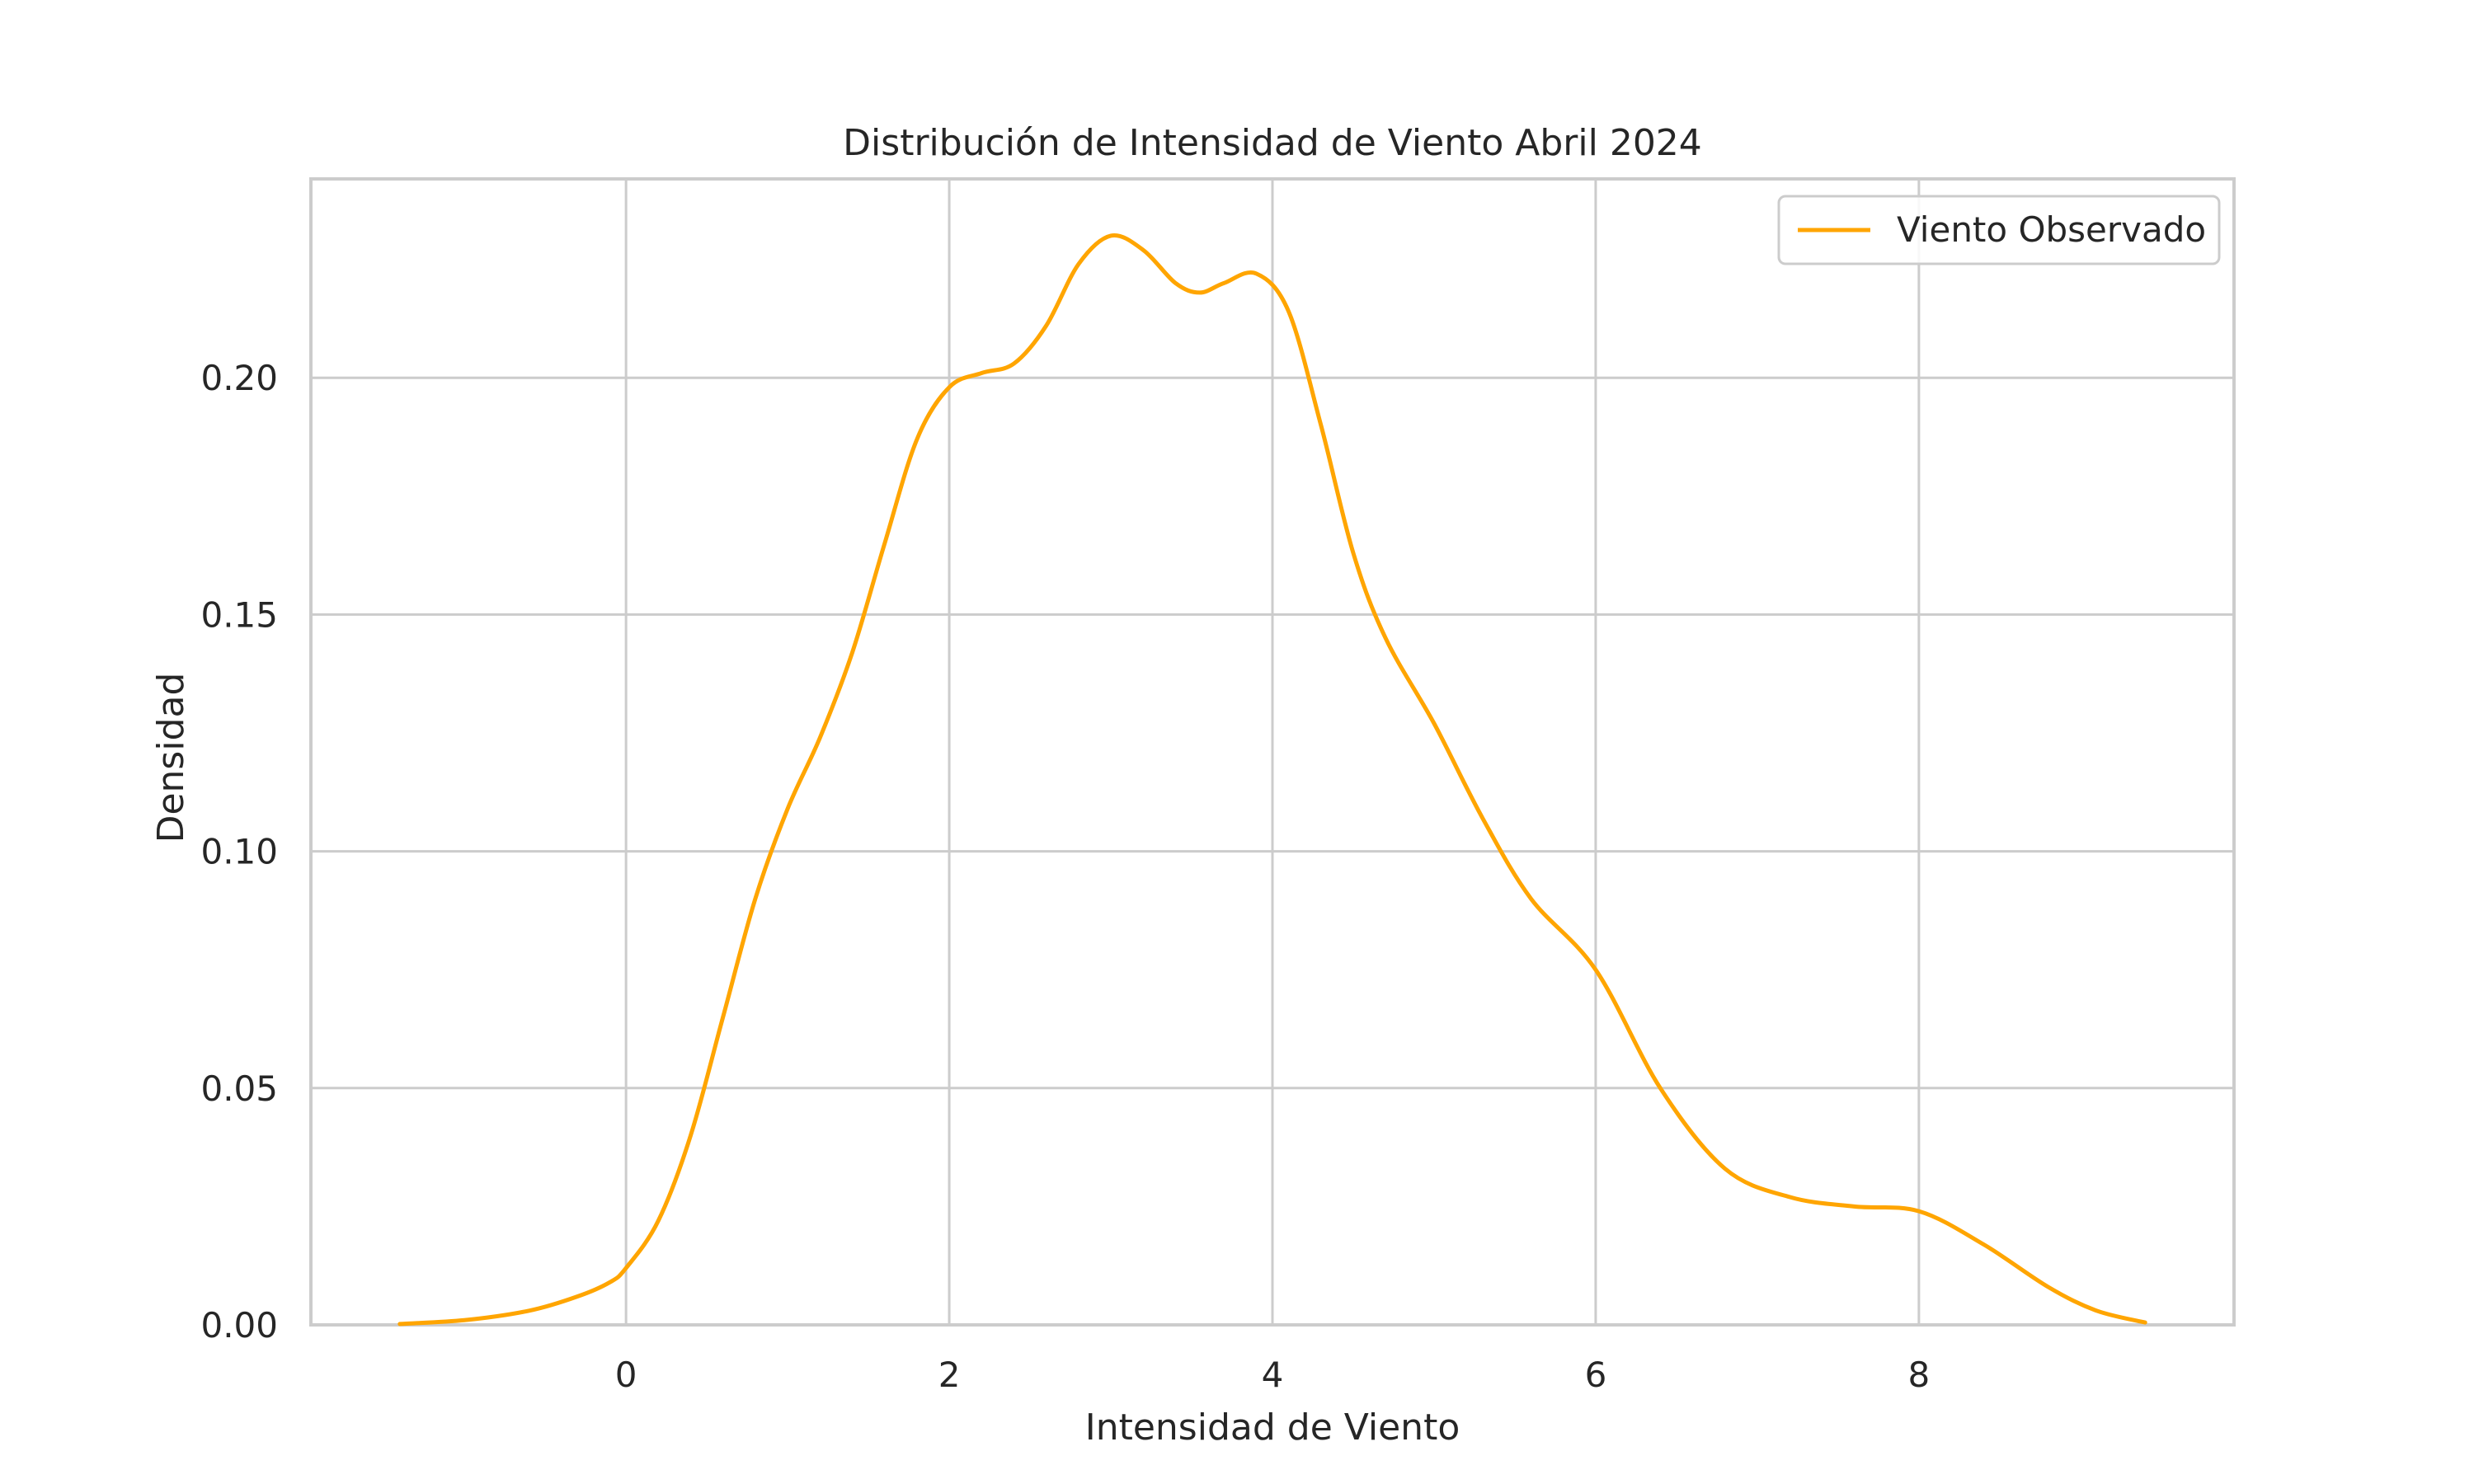  Describe the element at coordinates (1596, 1375) in the screenshot. I see `x-tick-label: 6` at that location.